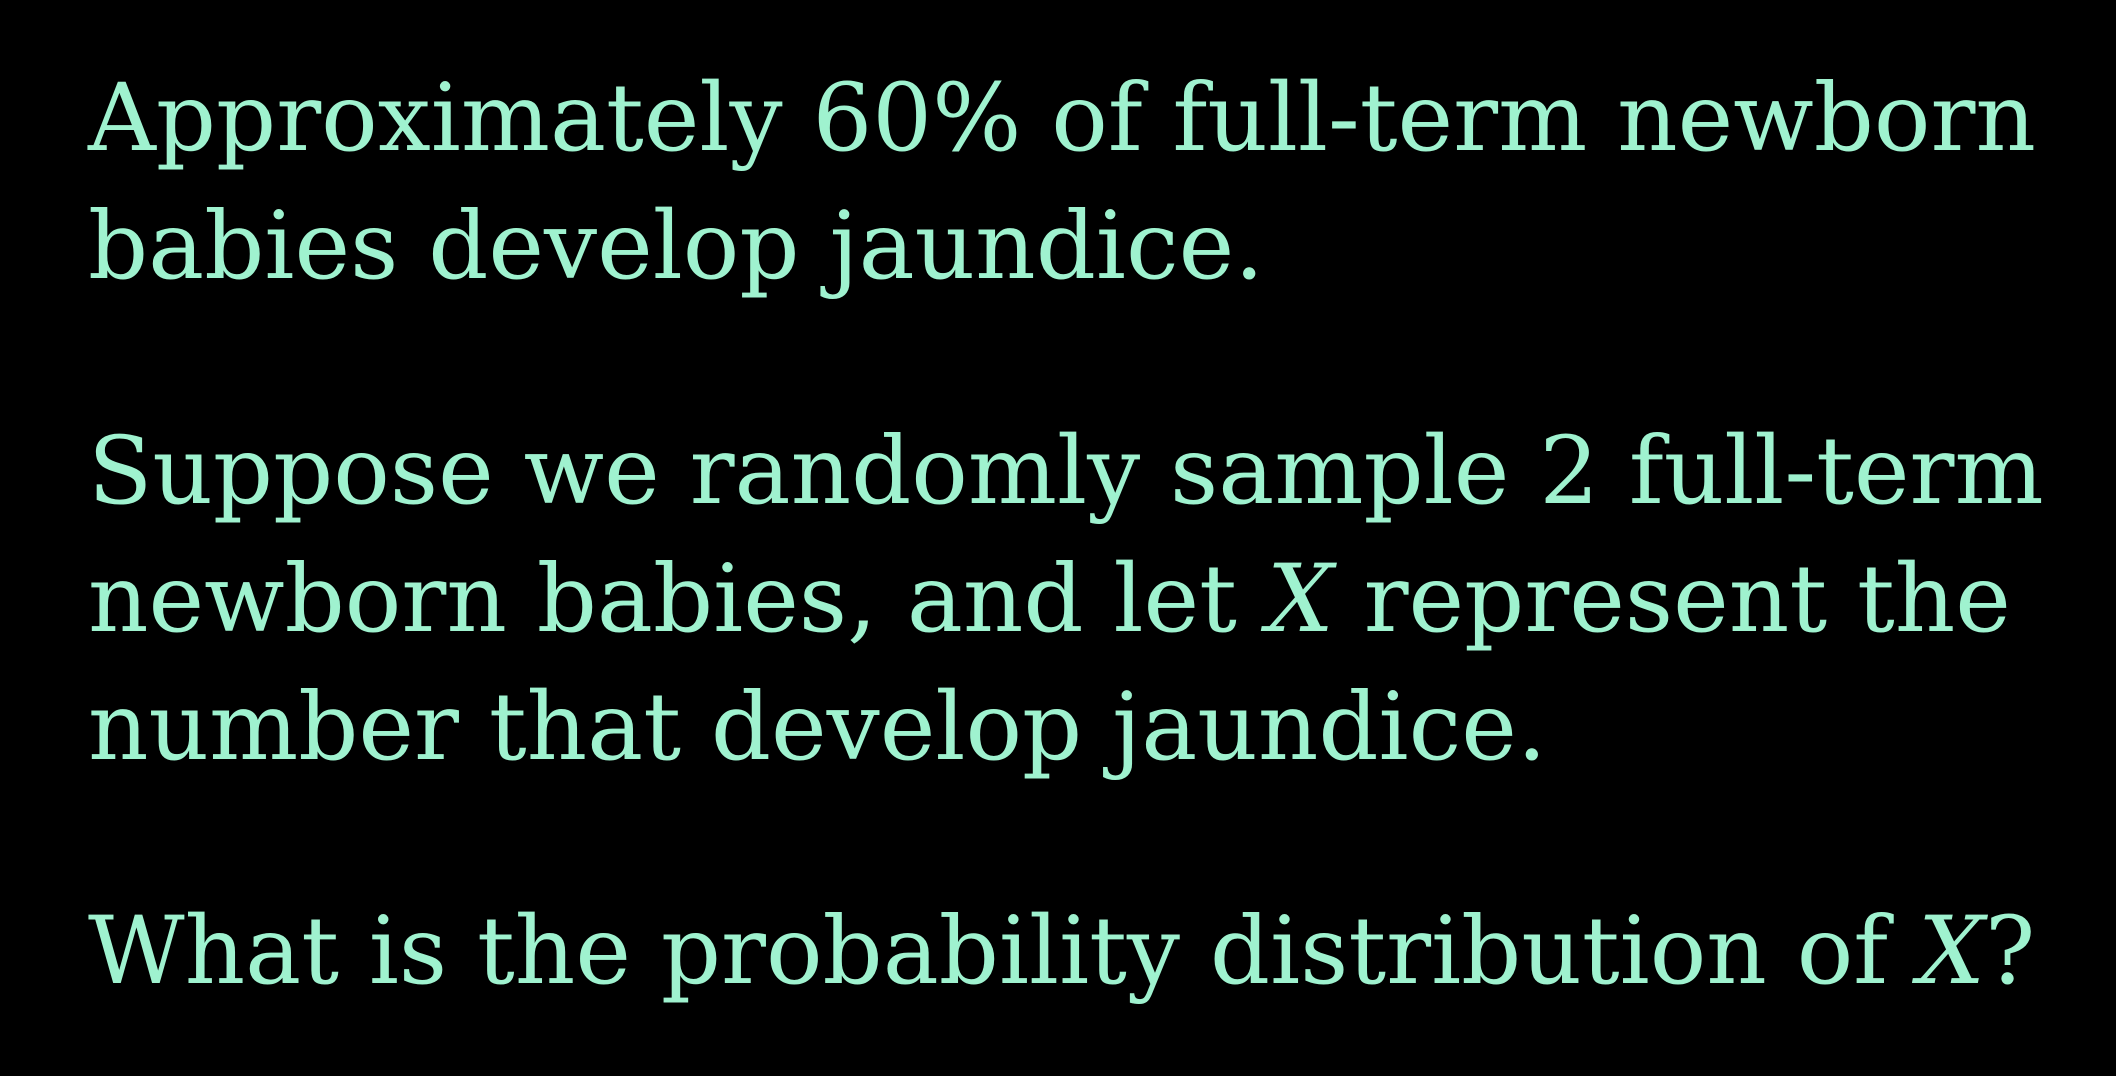 The image size is (2116, 1076). What do you see at coordinates (676, 246) in the screenshot?
I see `intro-line-2: babies develop jaundice.` at bounding box center [676, 246].